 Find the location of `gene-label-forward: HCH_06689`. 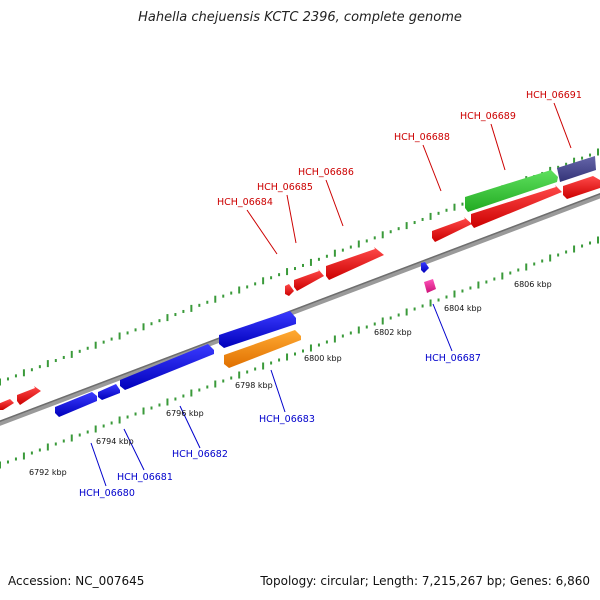

gene-label-forward: HCH_06689 is located at coordinates (488, 116).